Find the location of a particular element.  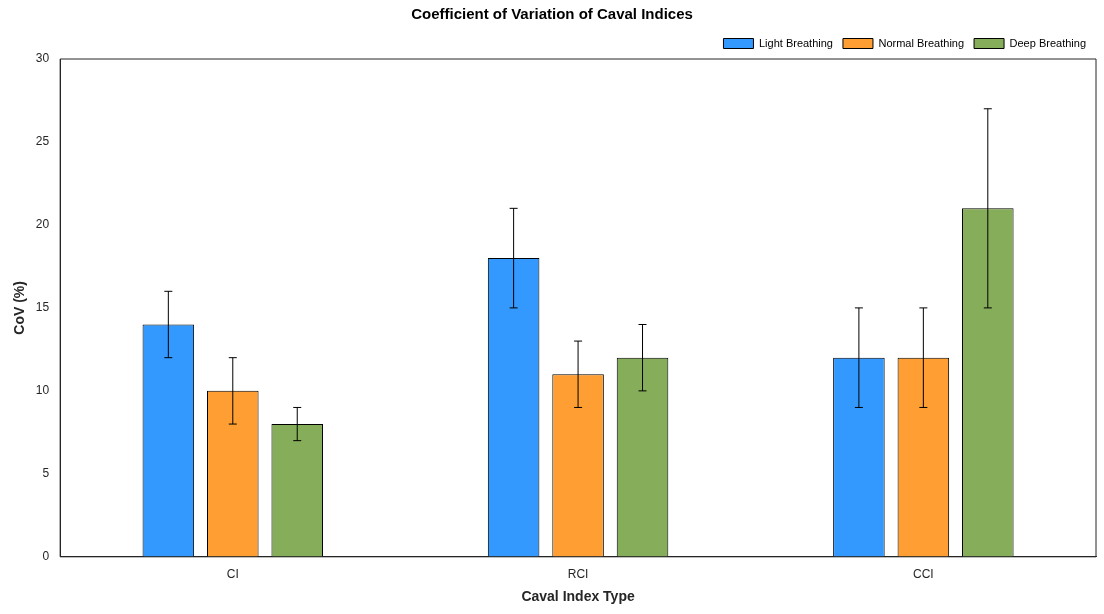

y-tick-label: 25 is located at coordinates (42, 141).